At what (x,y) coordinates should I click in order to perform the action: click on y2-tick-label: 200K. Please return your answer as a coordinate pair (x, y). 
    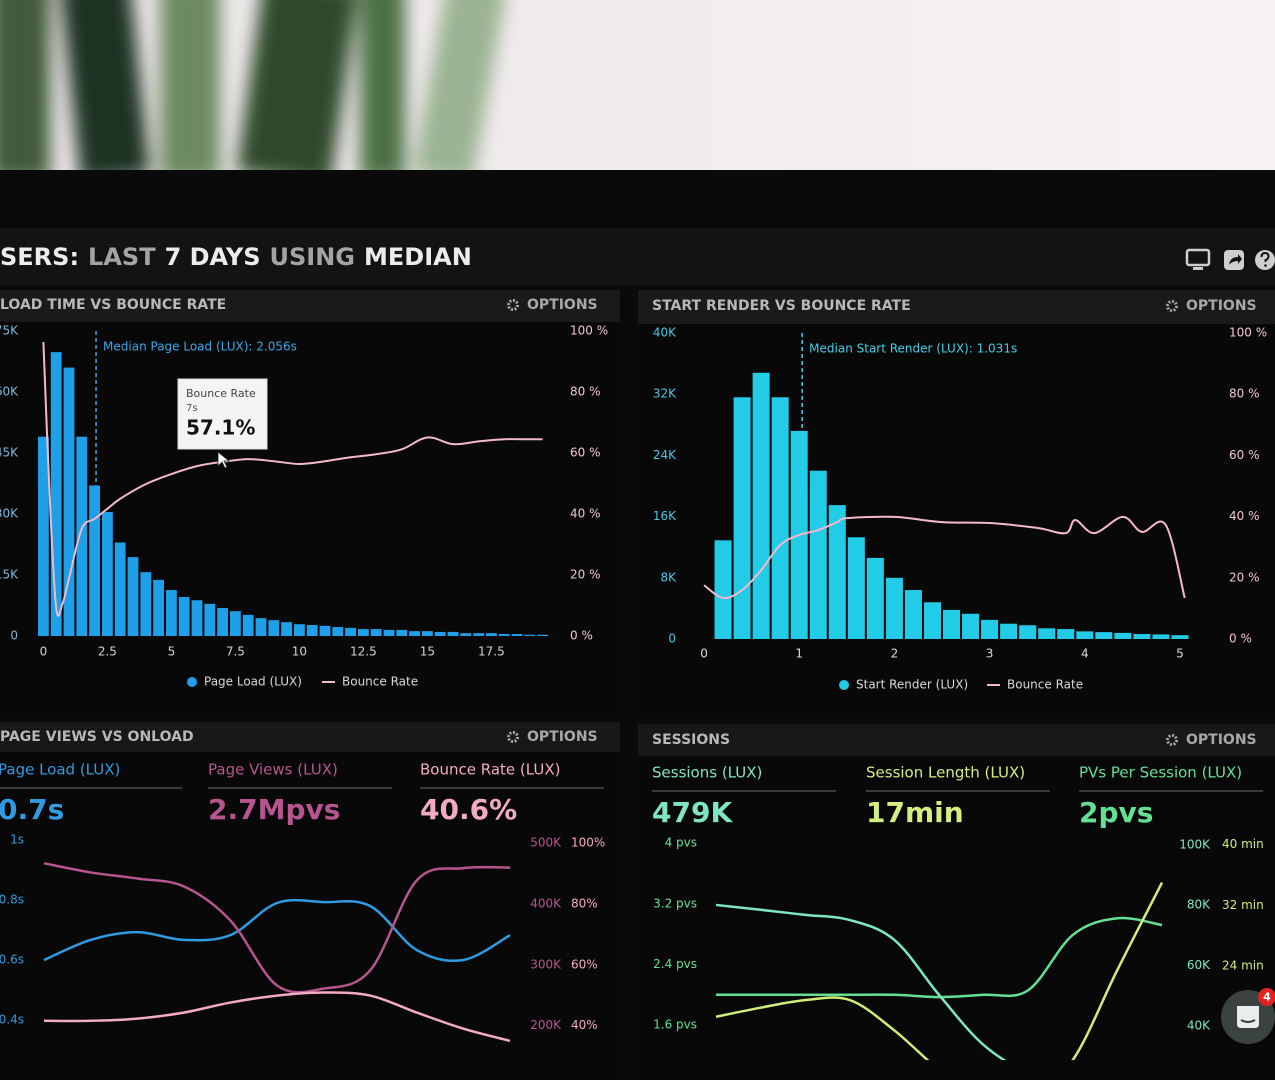
    Looking at the image, I should click on (546, 1025).